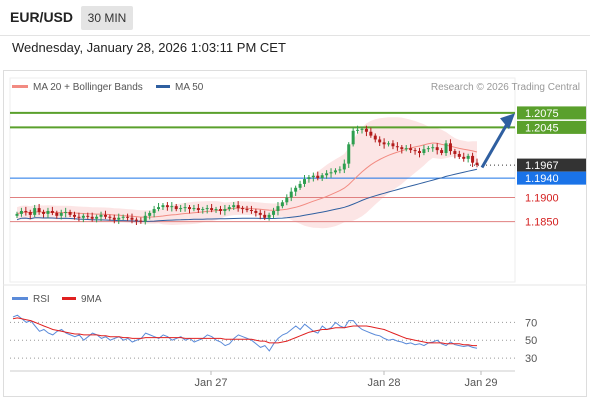 This screenshot has height=400, width=590. What do you see at coordinates (551, 178) in the screenshot?
I see `level-tag-1.1940` at bounding box center [551, 178].